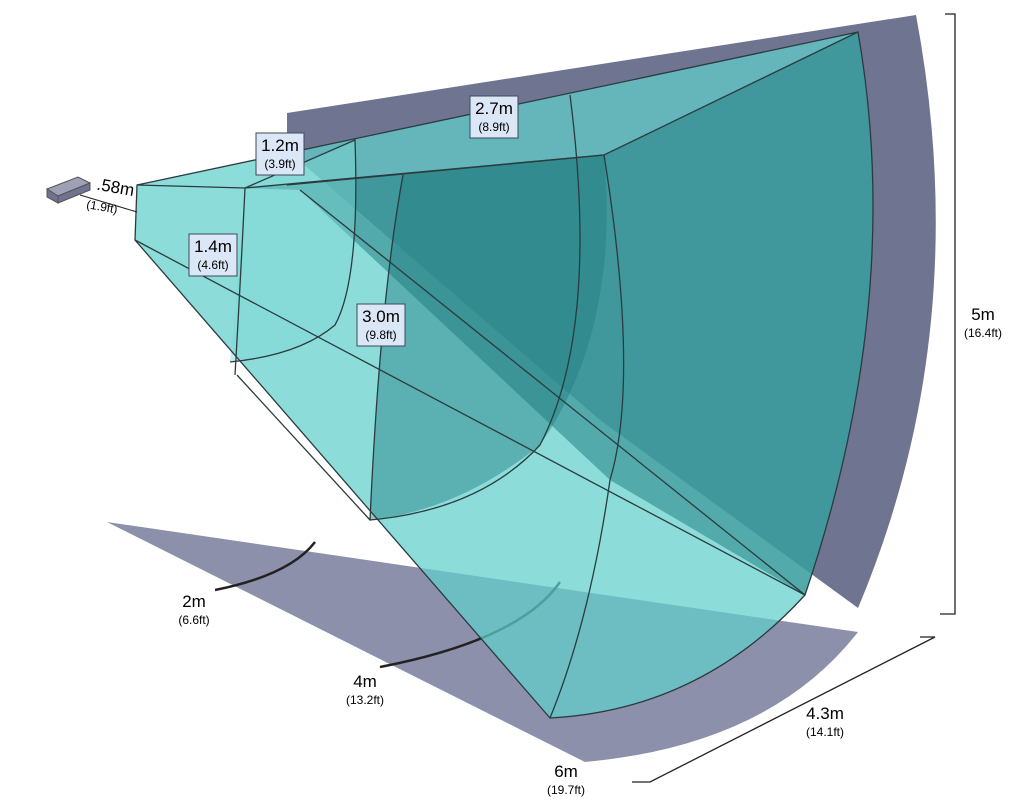  Describe the element at coordinates (280, 145) in the screenshot. I see `label-metric: 1.2m` at that location.